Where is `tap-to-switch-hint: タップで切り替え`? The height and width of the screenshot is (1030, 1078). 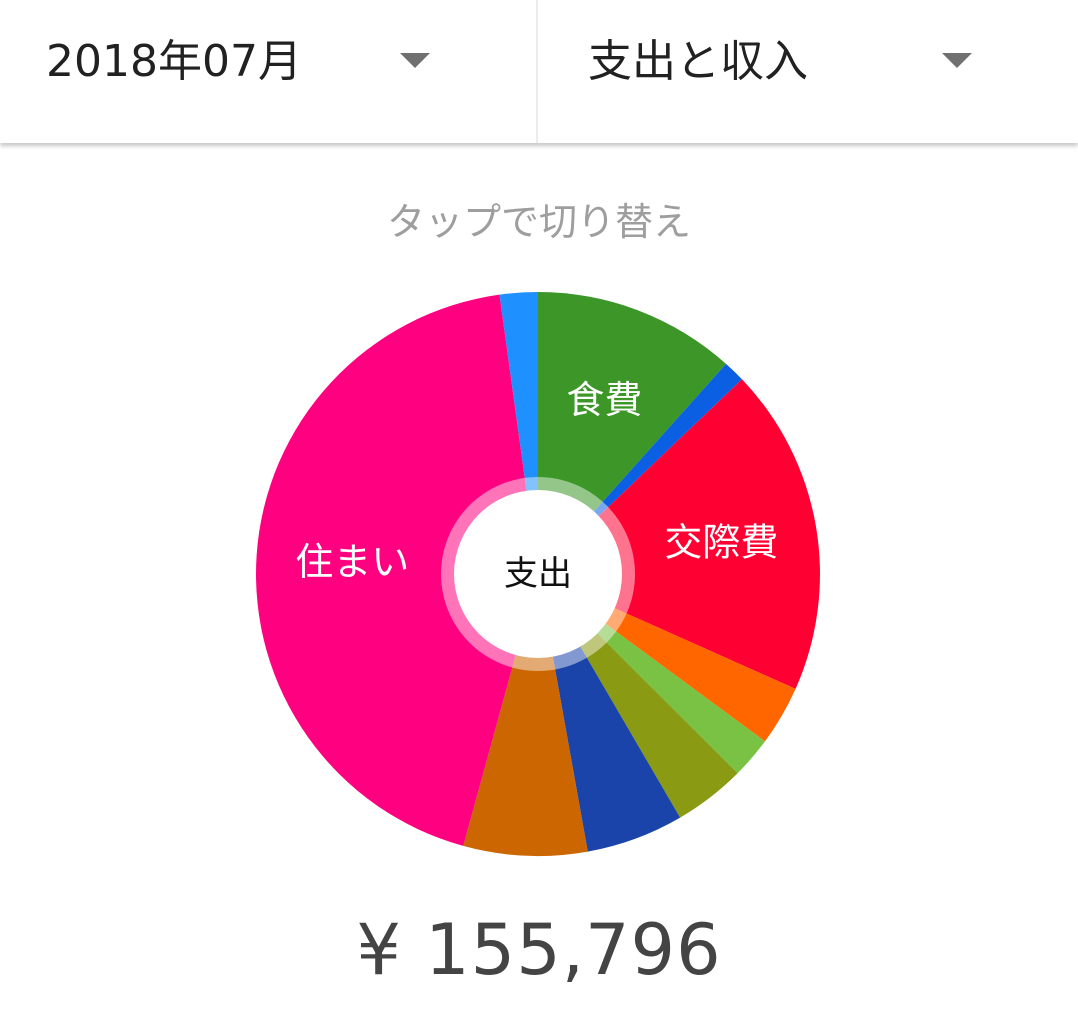 tap-to-switch-hint: タップで切り替え is located at coordinates (538, 222).